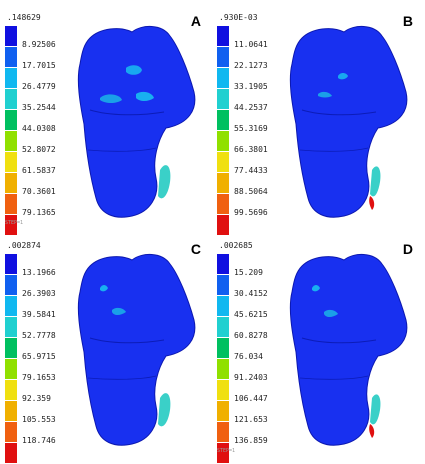  I want to click on legend-level: 106.447, so click(251, 398).